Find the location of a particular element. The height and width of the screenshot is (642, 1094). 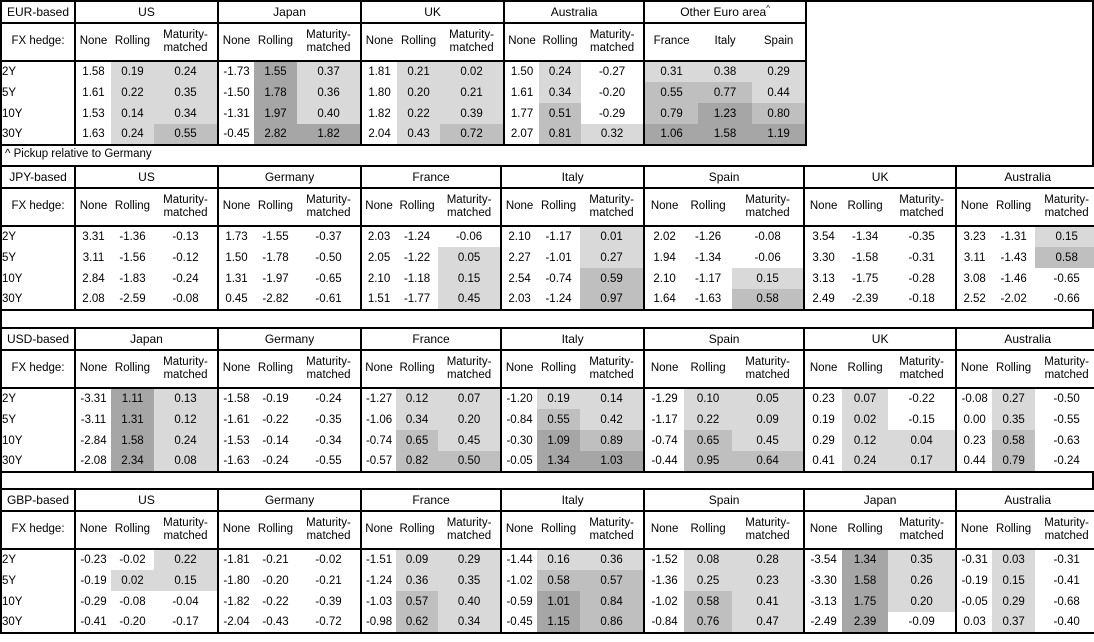

value-cell: -0.68 is located at coordinates (1066, 601).